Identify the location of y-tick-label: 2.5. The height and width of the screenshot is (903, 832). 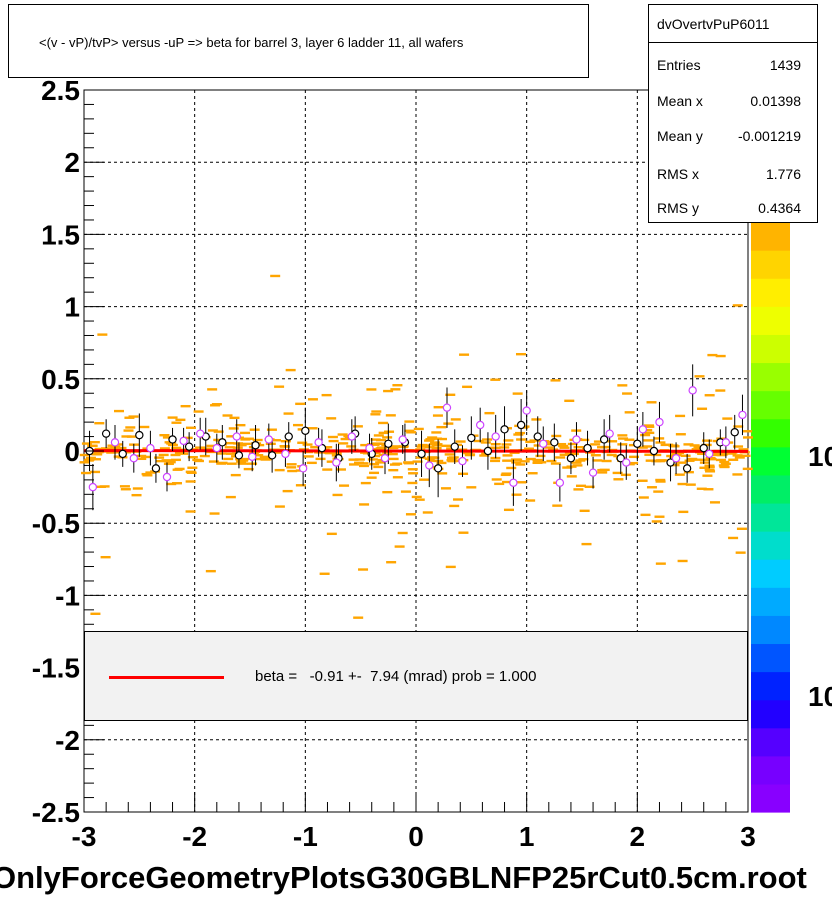
(60, 90).